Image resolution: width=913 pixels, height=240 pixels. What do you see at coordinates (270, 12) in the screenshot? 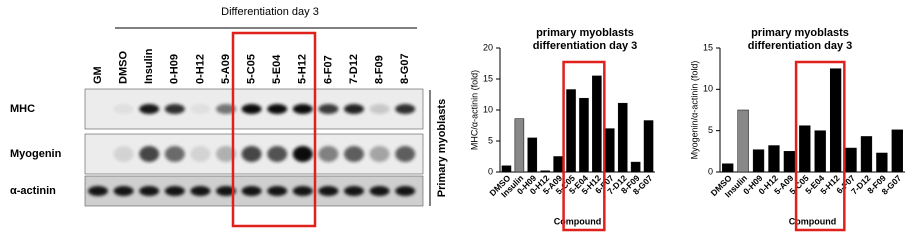
I see `blot-header: Differentiation day 3` at bounding box center [270, 12].